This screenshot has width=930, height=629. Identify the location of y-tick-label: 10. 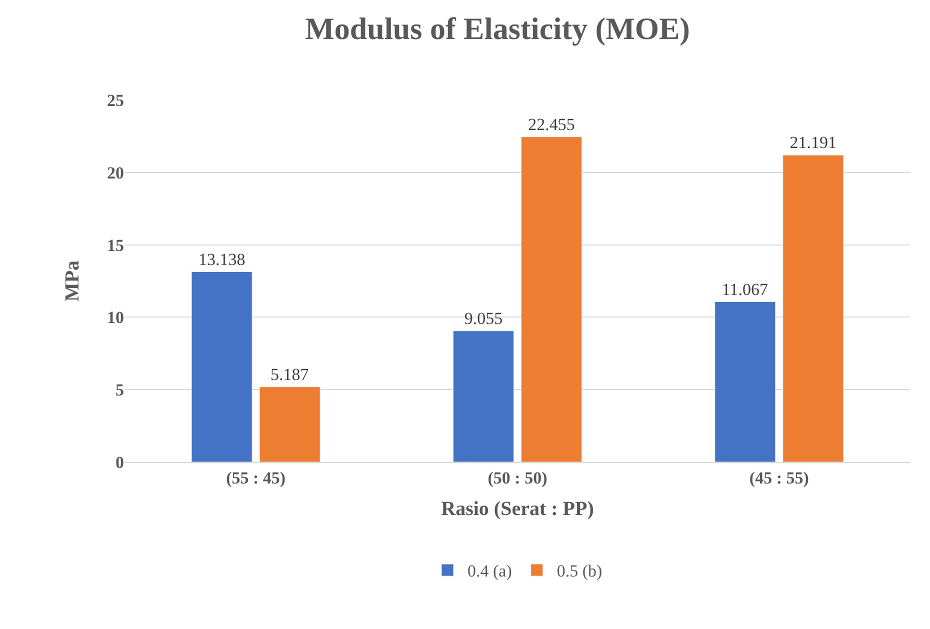
(115, 318).